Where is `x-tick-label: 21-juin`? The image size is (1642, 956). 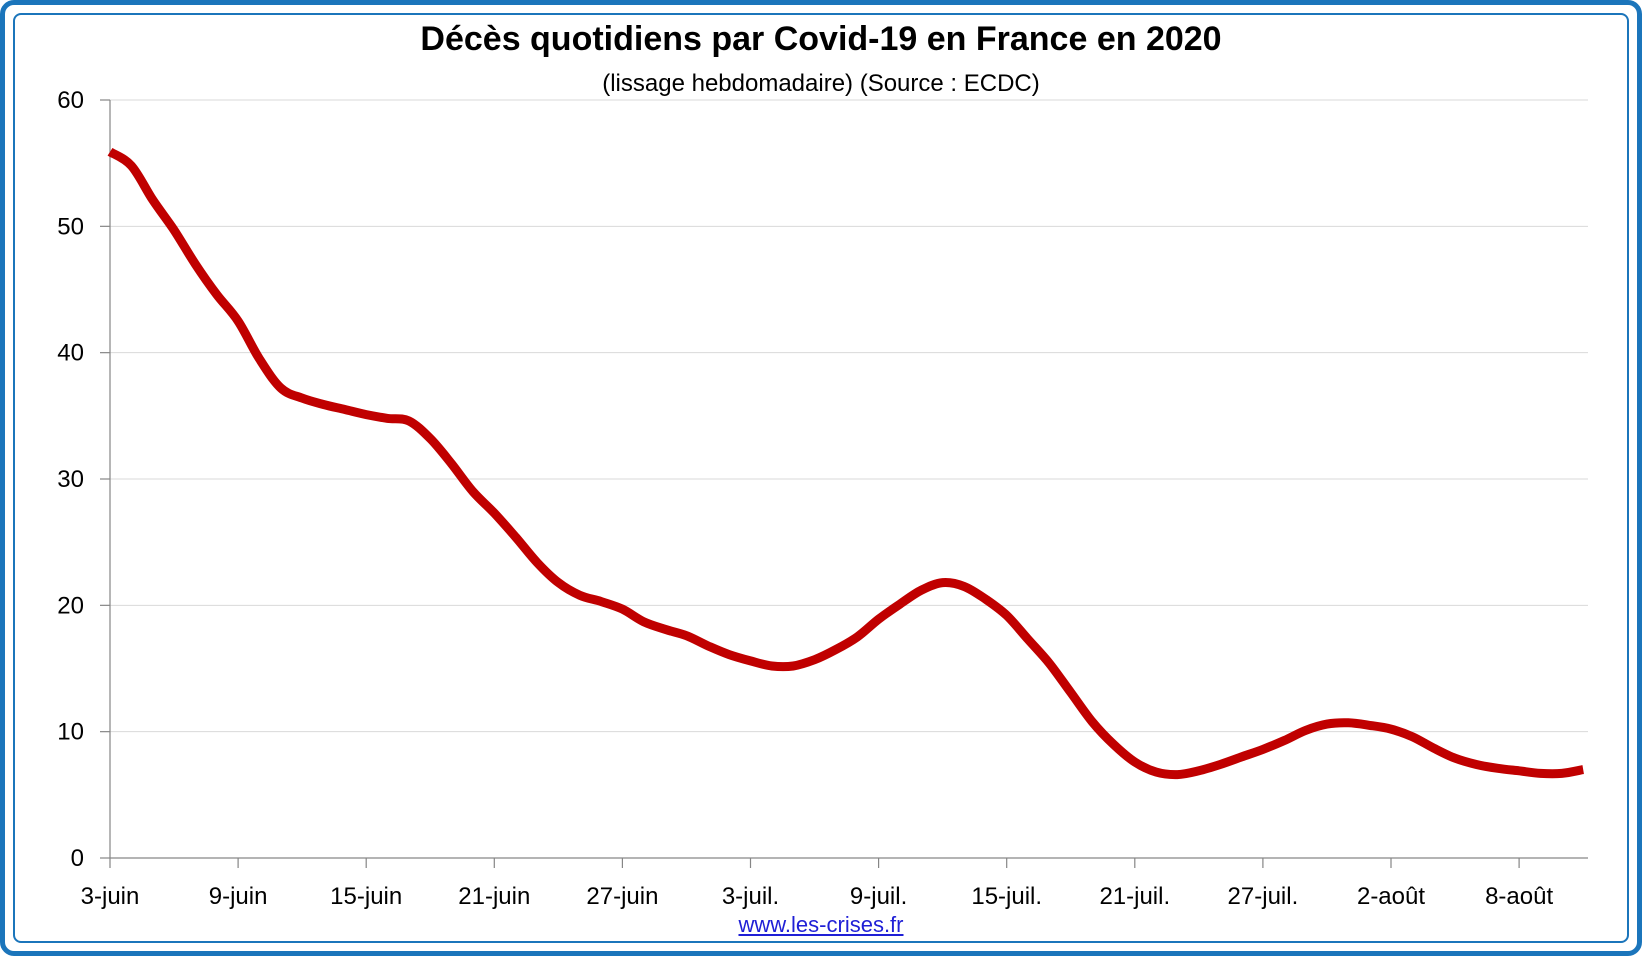 x-tick-label: 21-juin is located at coordinates (494, 896).